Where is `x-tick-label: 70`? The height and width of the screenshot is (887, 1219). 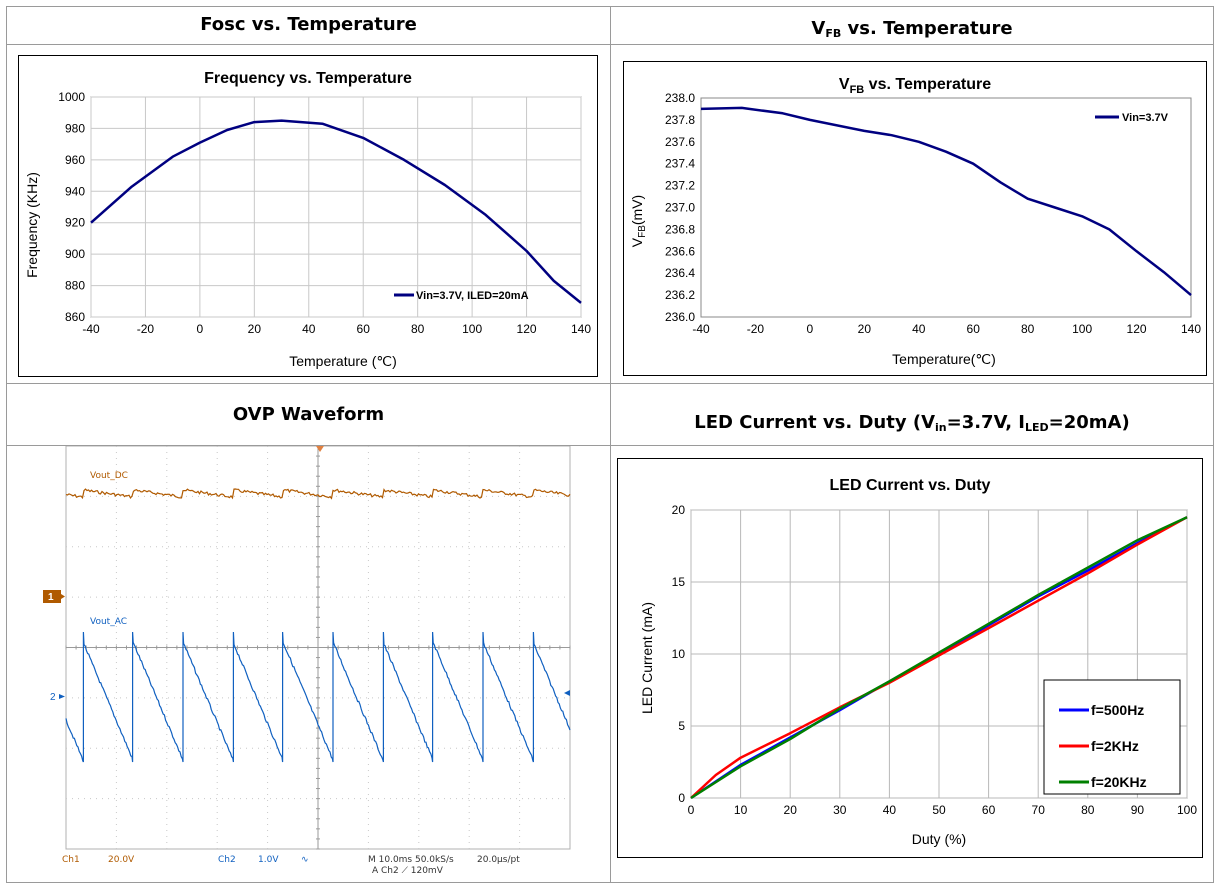
x-tick-label: 70 is located at coordinates (1039, 810).